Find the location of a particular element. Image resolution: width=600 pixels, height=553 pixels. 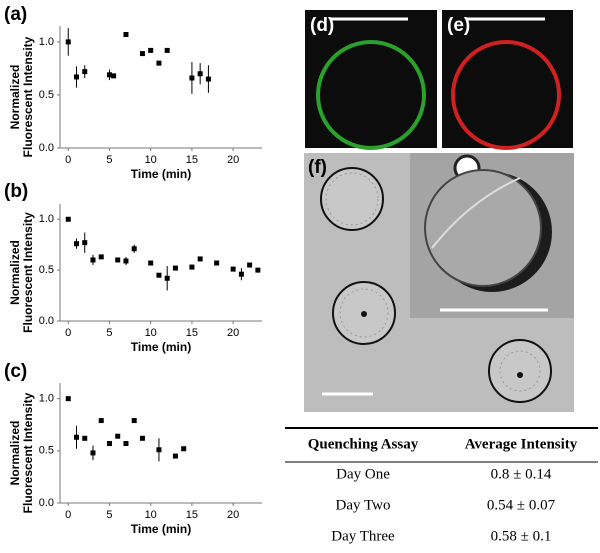

table-cell: Day Three is located at coordinates (363, 536).